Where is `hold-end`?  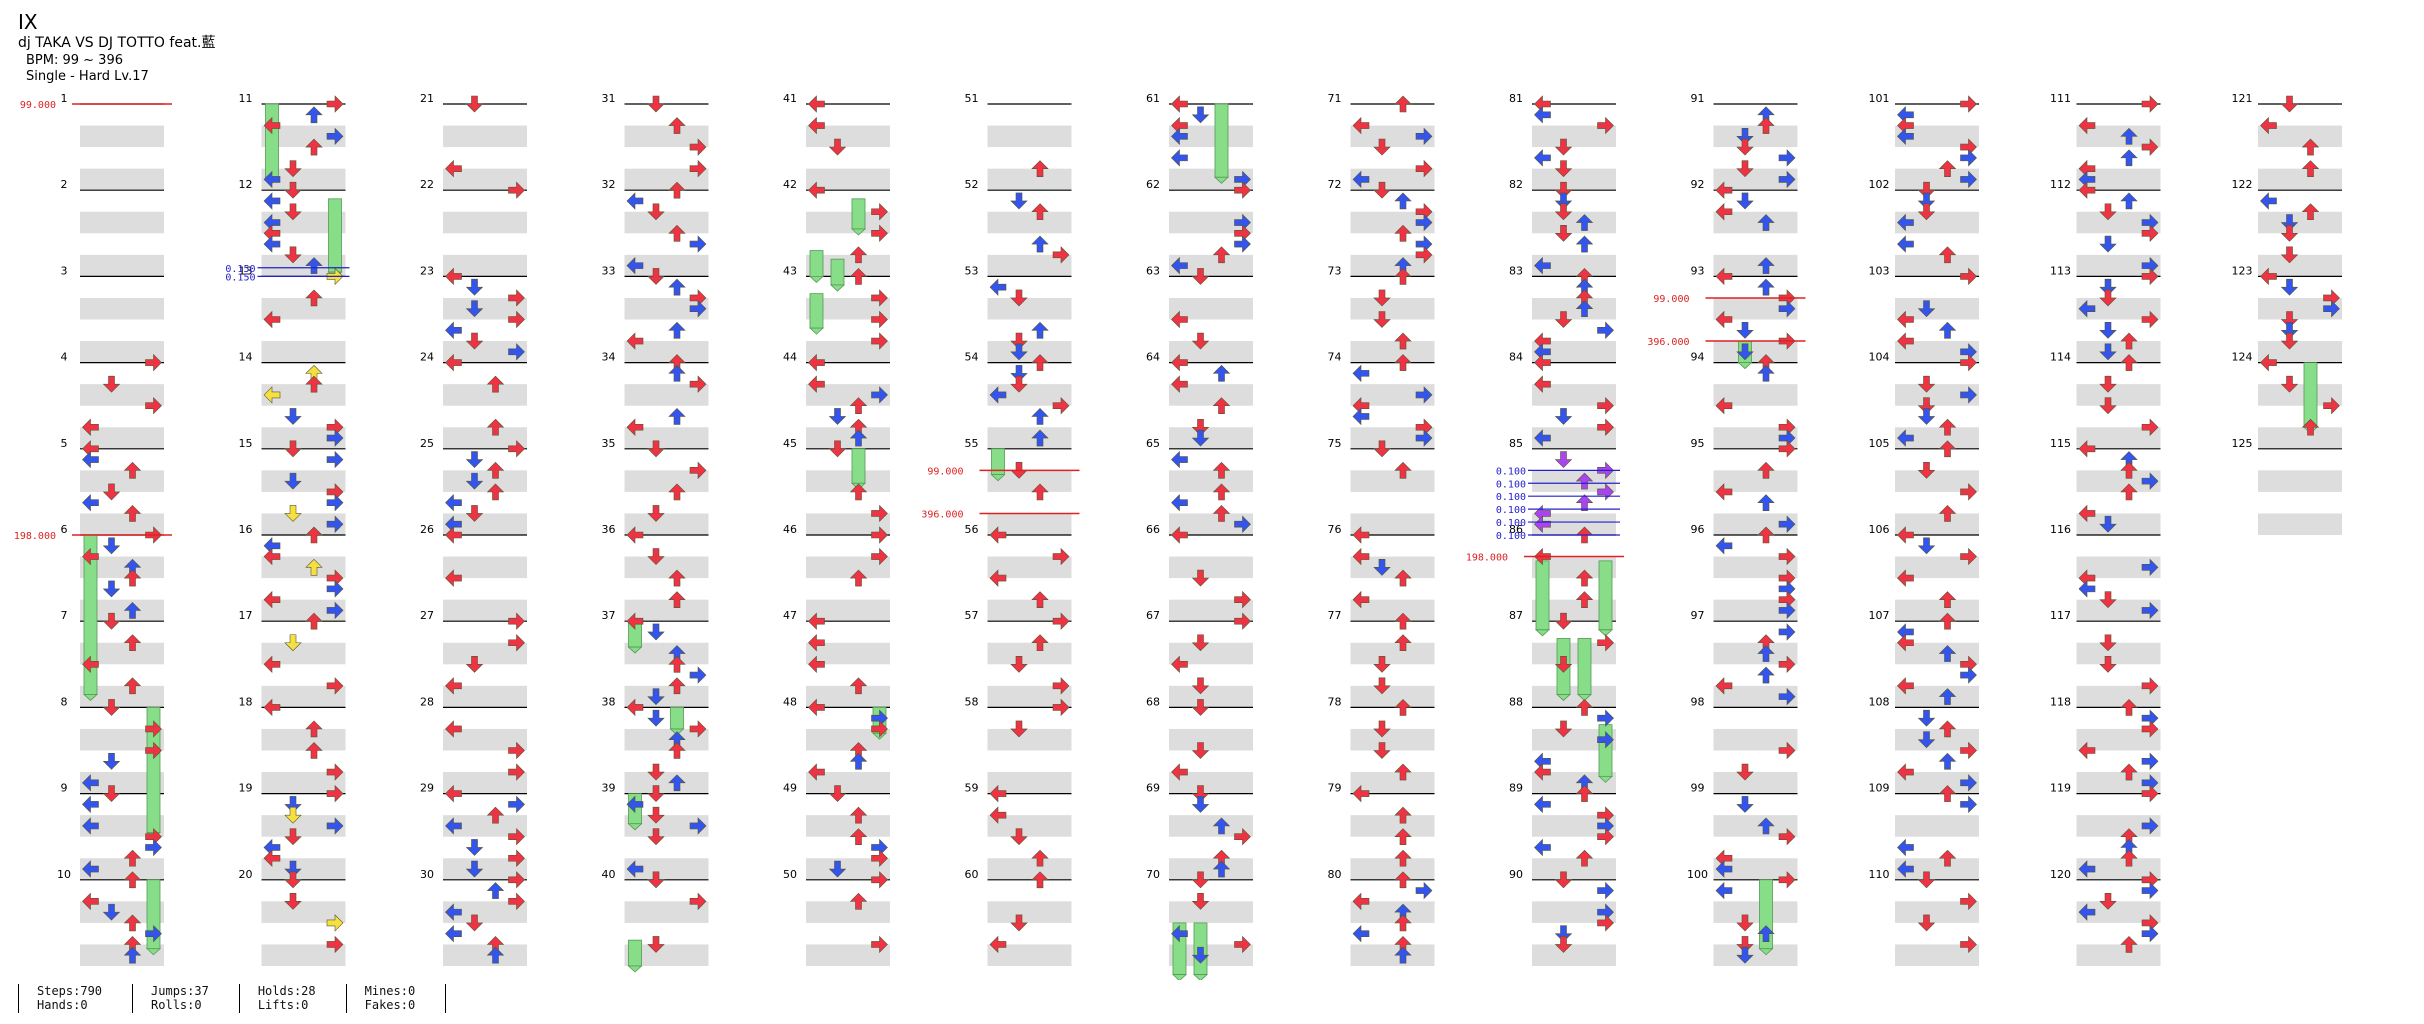 hold-end is located at coordinates (858, 232).